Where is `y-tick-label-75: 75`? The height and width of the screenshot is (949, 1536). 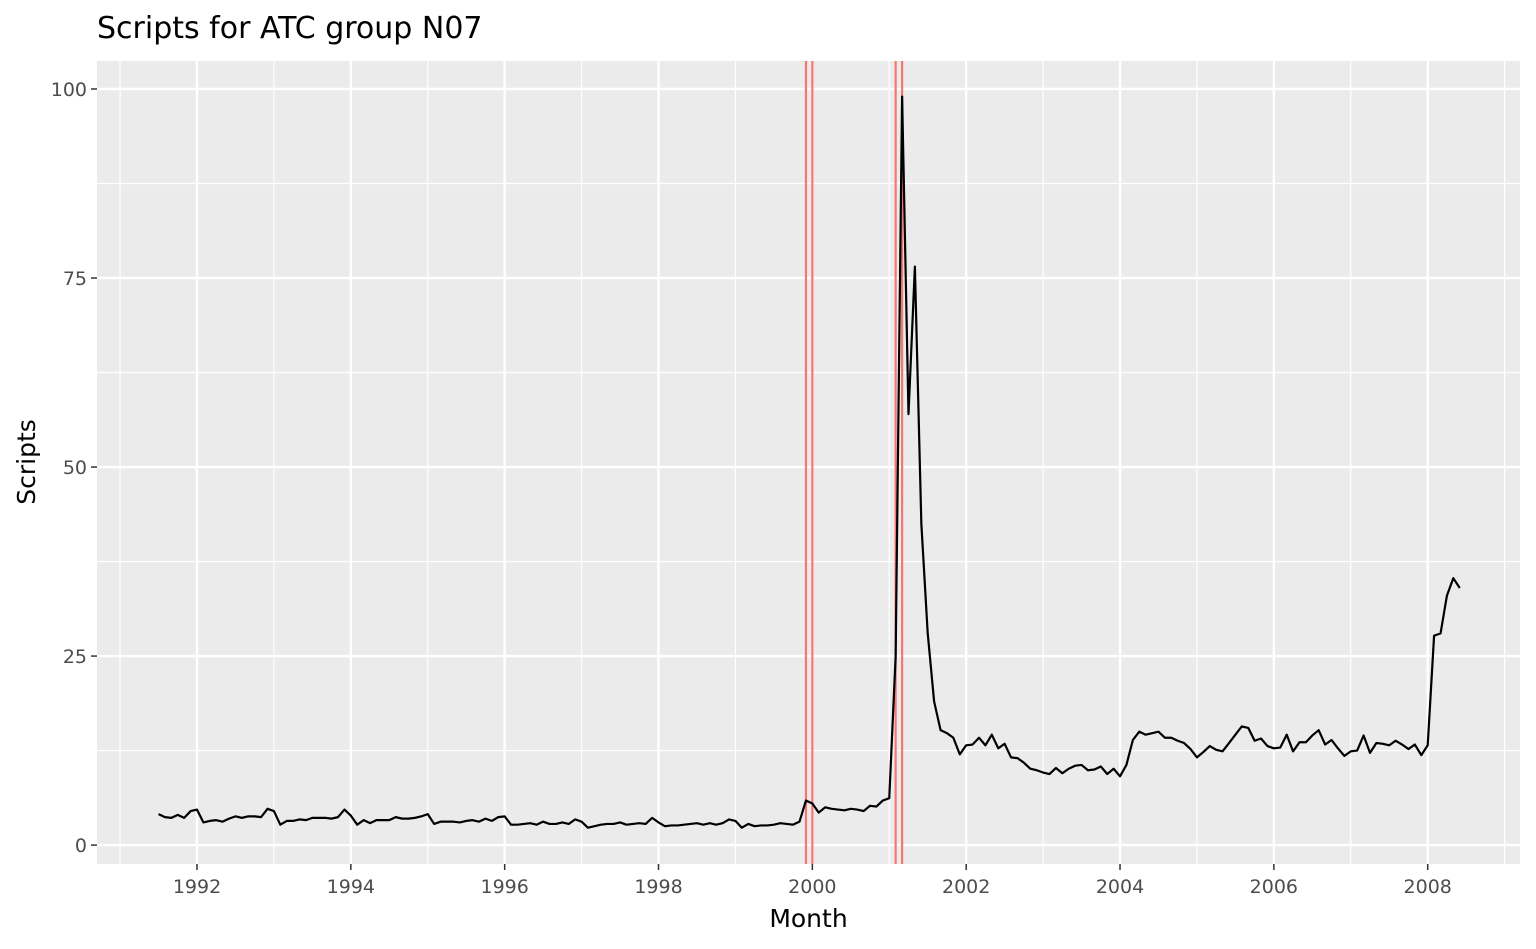 y-tick-label-75: 75 is located at coordinates (75, 279).